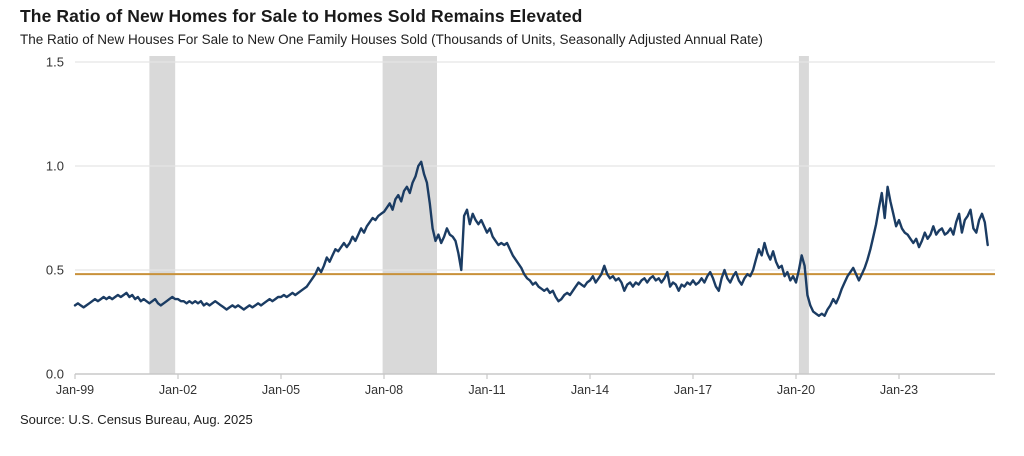 This screenshot has height=456, width=1024. What do you see at coordinates (486, 390) in the screenshot?
I see `x-axis-label: Jan-11` at bounding box center [486, 390].